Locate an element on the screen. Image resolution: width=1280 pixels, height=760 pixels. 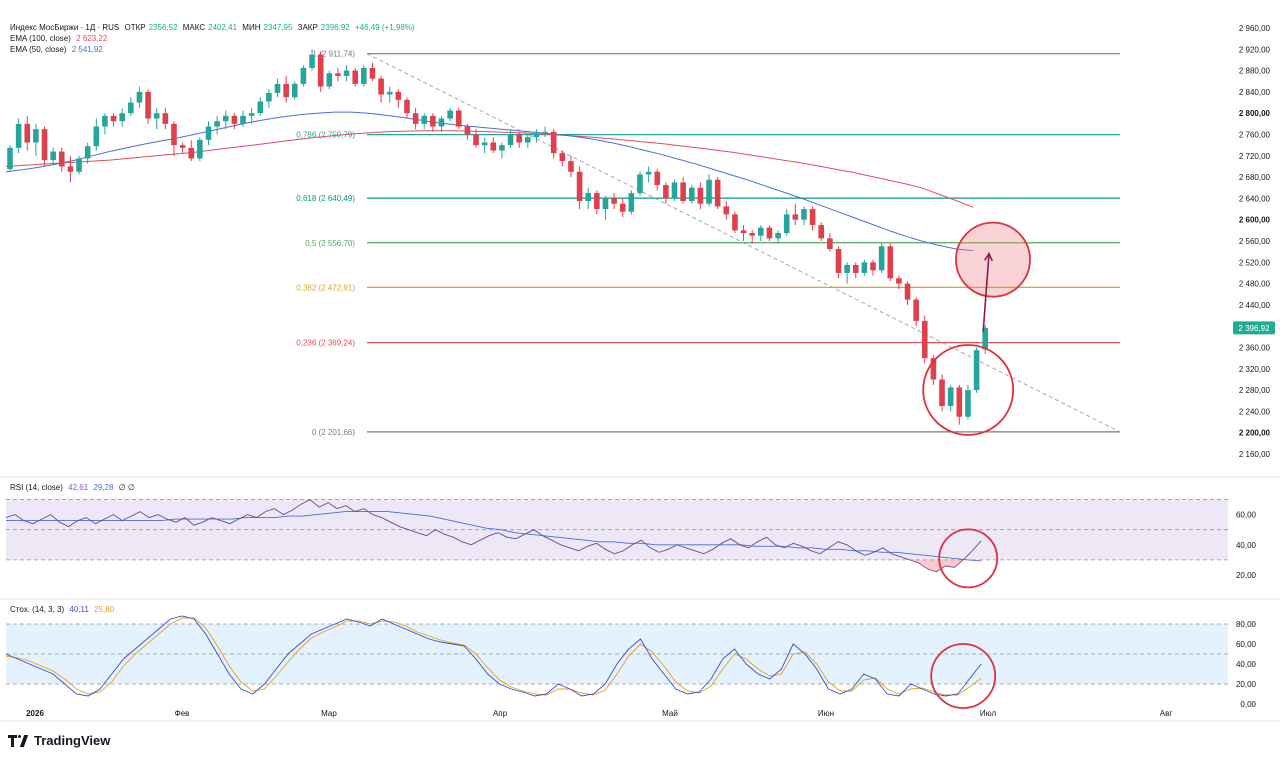
price-tick-label-3: 2 280,00 is located at coordinates (1255, 390).